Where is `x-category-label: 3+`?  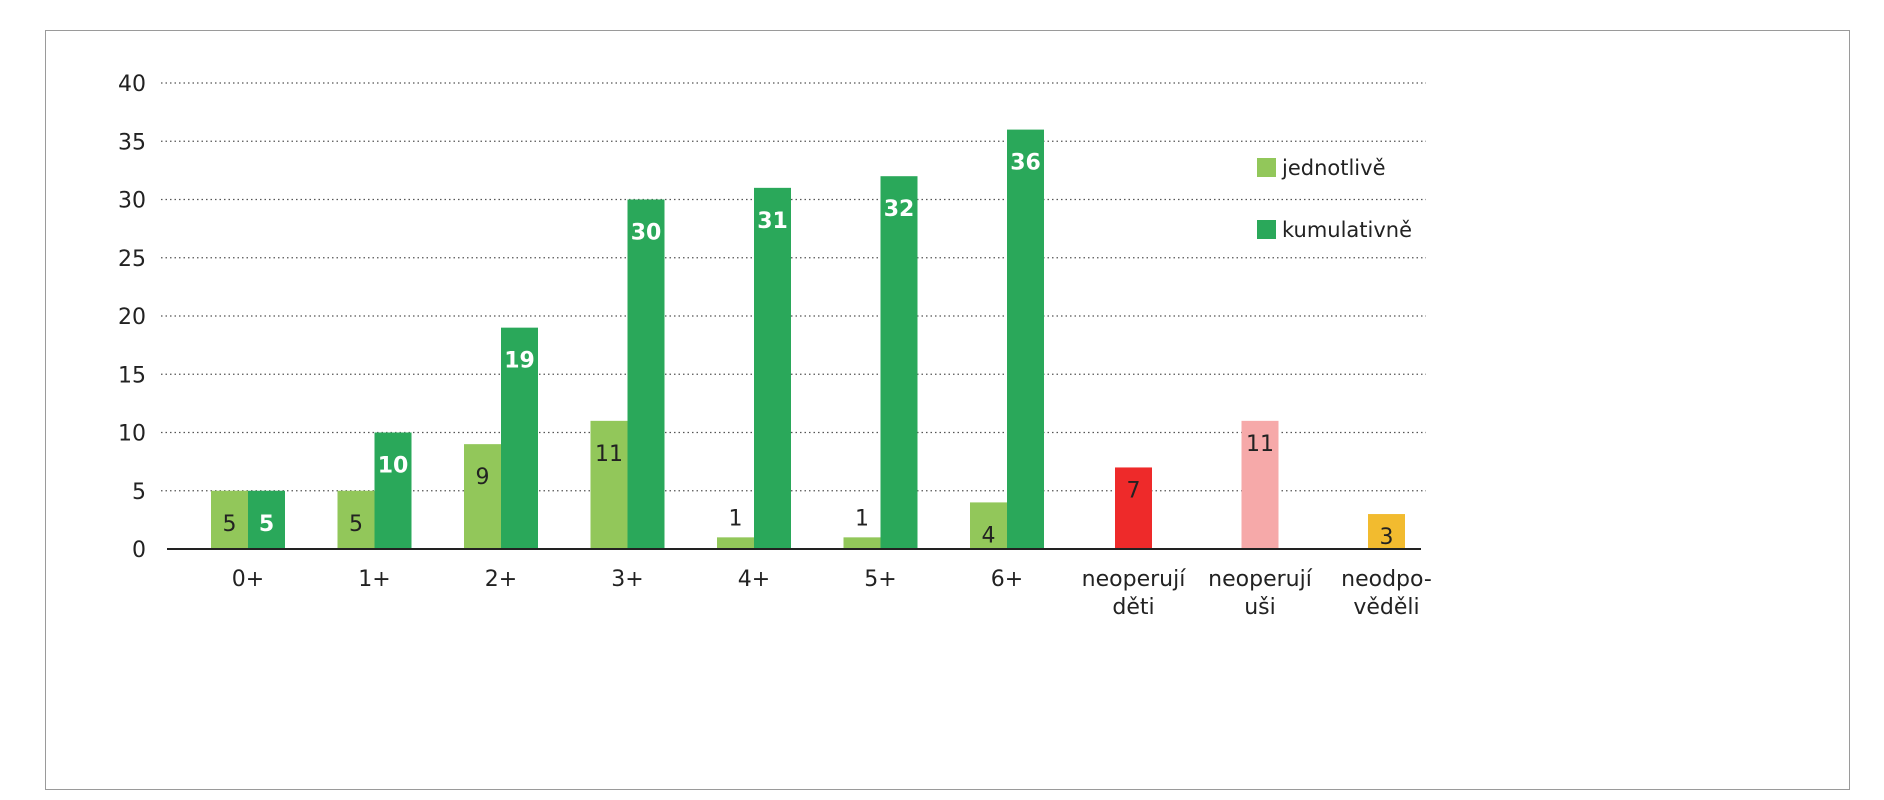
x-category-label: 3+ is located at coordinates (627, 579).